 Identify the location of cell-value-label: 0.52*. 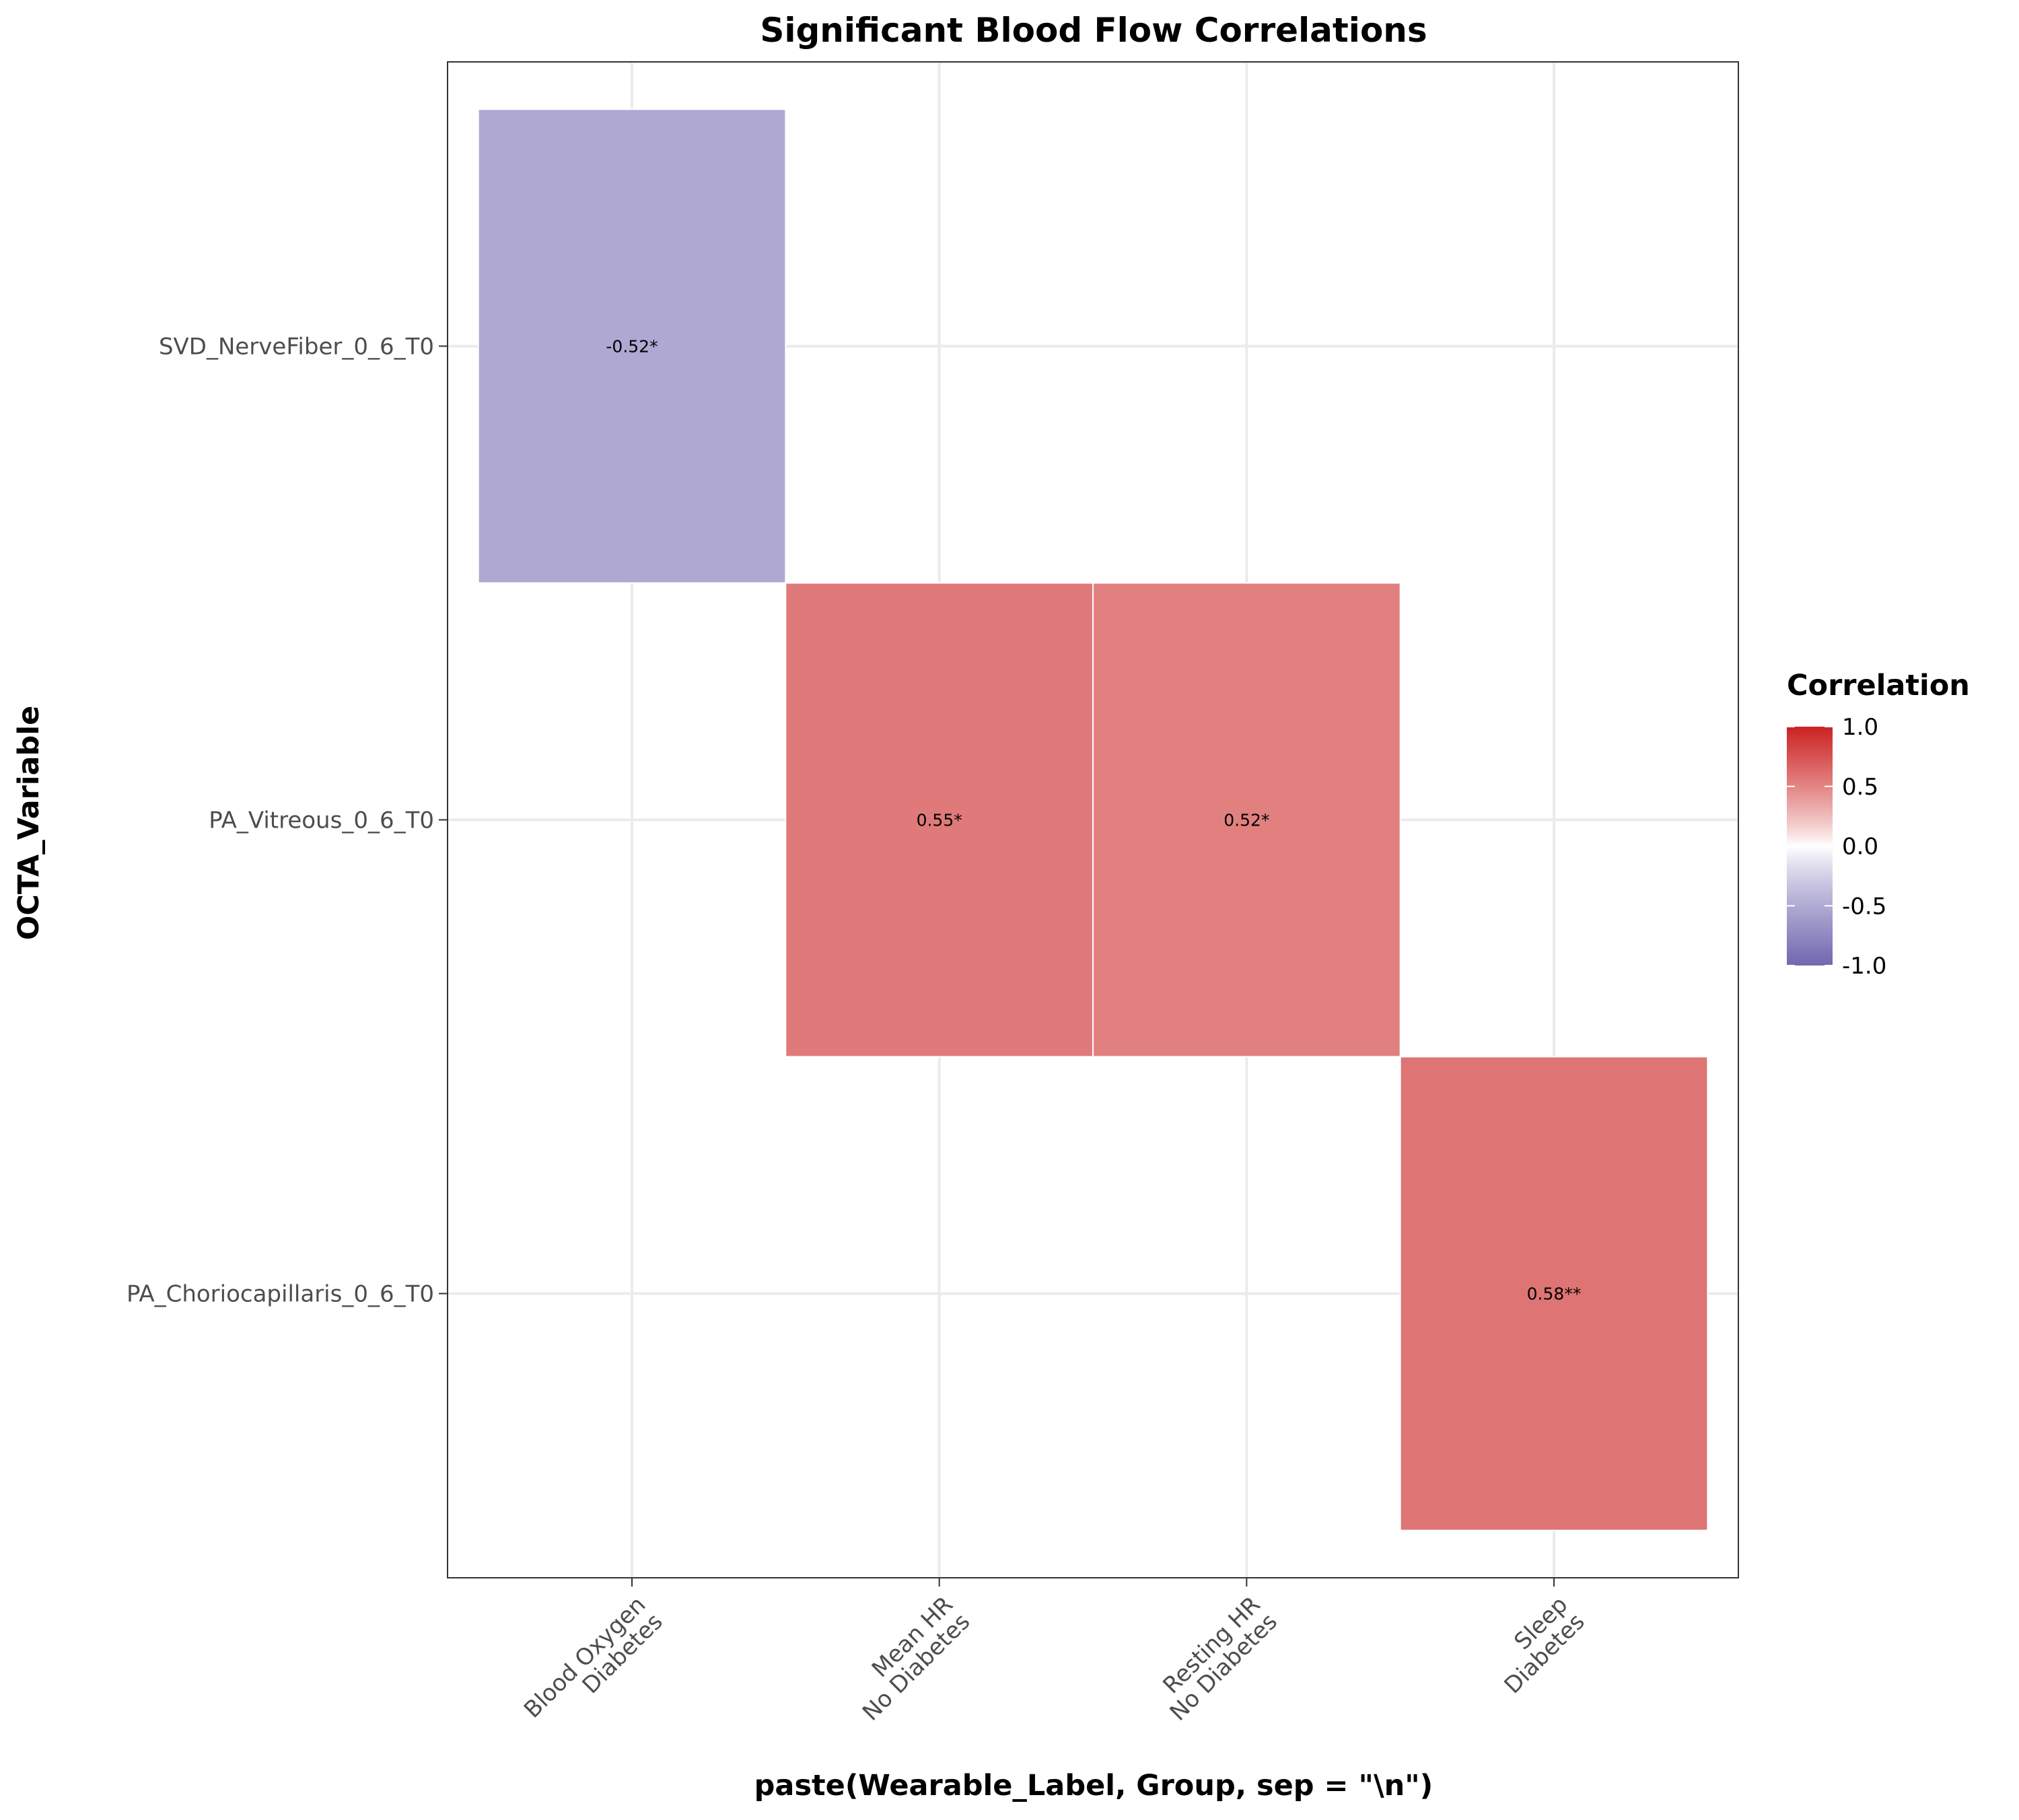
(1247, 820).